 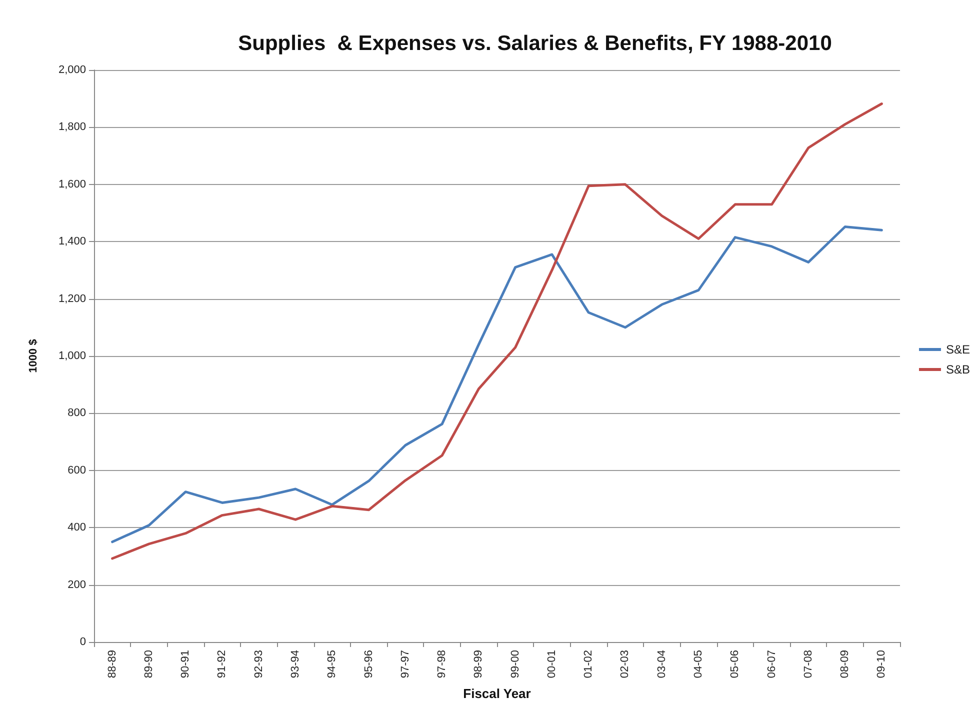 I want to click on x-tick-label: 89-90, so click(x=148, y=664).